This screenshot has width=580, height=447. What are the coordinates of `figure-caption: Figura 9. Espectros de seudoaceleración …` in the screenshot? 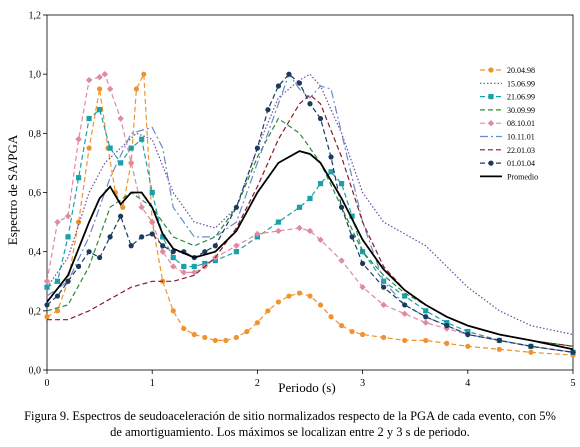 It's located at (290, 424).